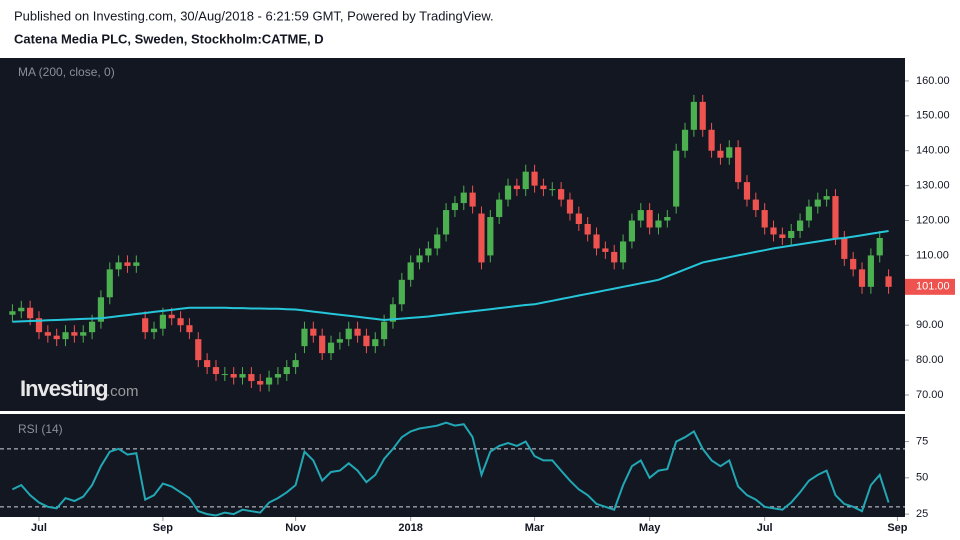  Describe the element at coordinates (922, 514) in the screenshot. I see `y-tick-label: 25` at that location.